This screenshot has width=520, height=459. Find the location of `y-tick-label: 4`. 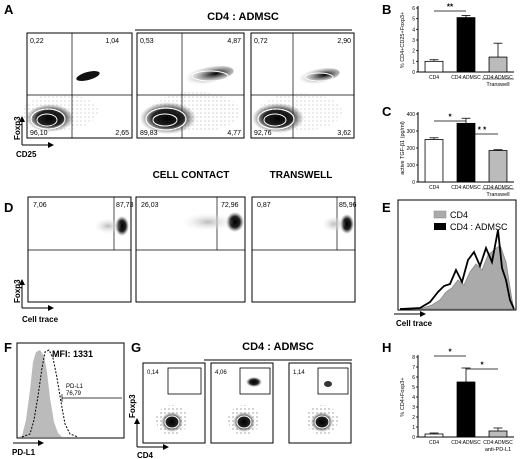

y-tick-label: 4 is located at coordinates (413, 30).